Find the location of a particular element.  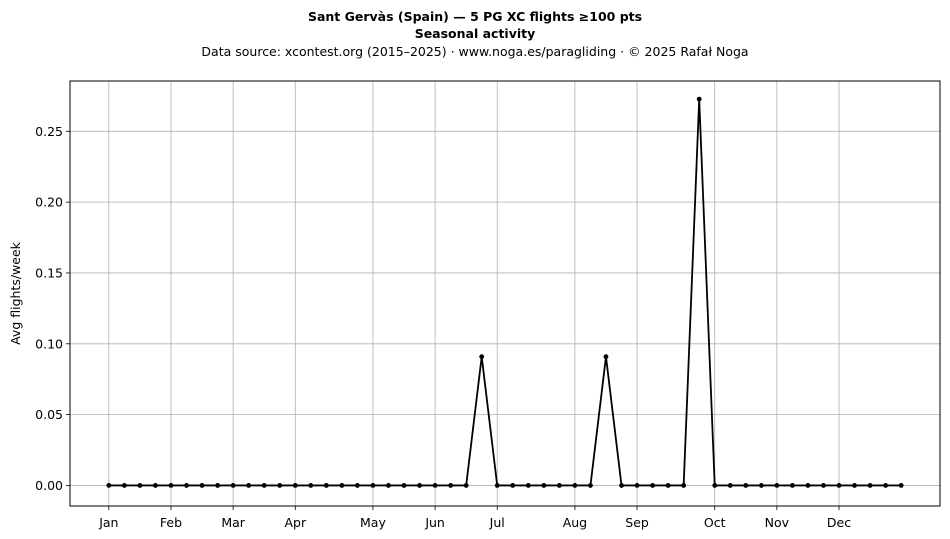

x-axis: Jan Feb Mar Apr May Jun Jul Aug Sep Oct Nov Dec is located at coordinates (474, 518).